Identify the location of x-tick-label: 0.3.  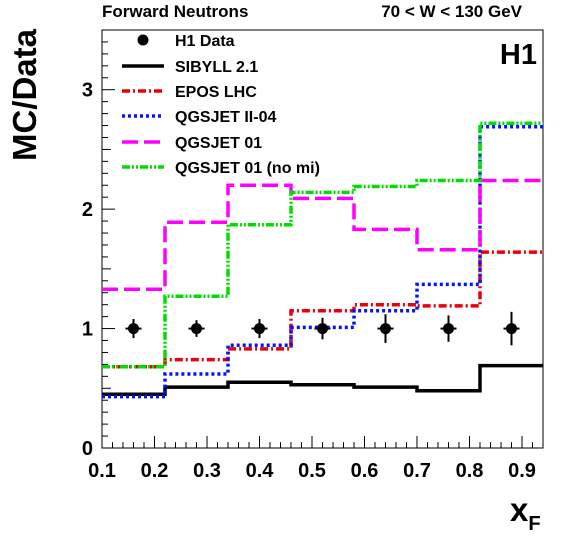
(207, 471).